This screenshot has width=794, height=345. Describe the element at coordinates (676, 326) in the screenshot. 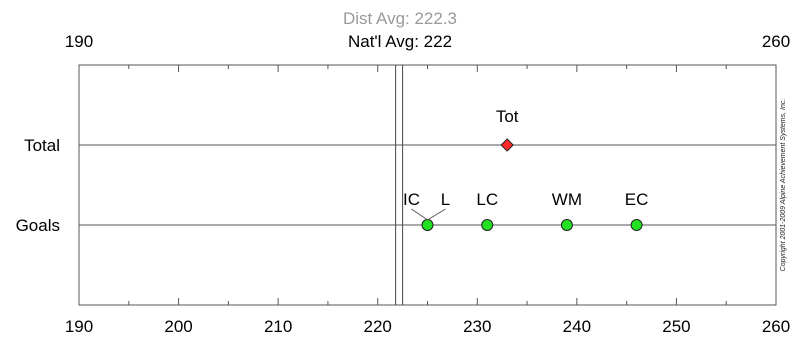

I see `x-tick-label: 250` at that location.